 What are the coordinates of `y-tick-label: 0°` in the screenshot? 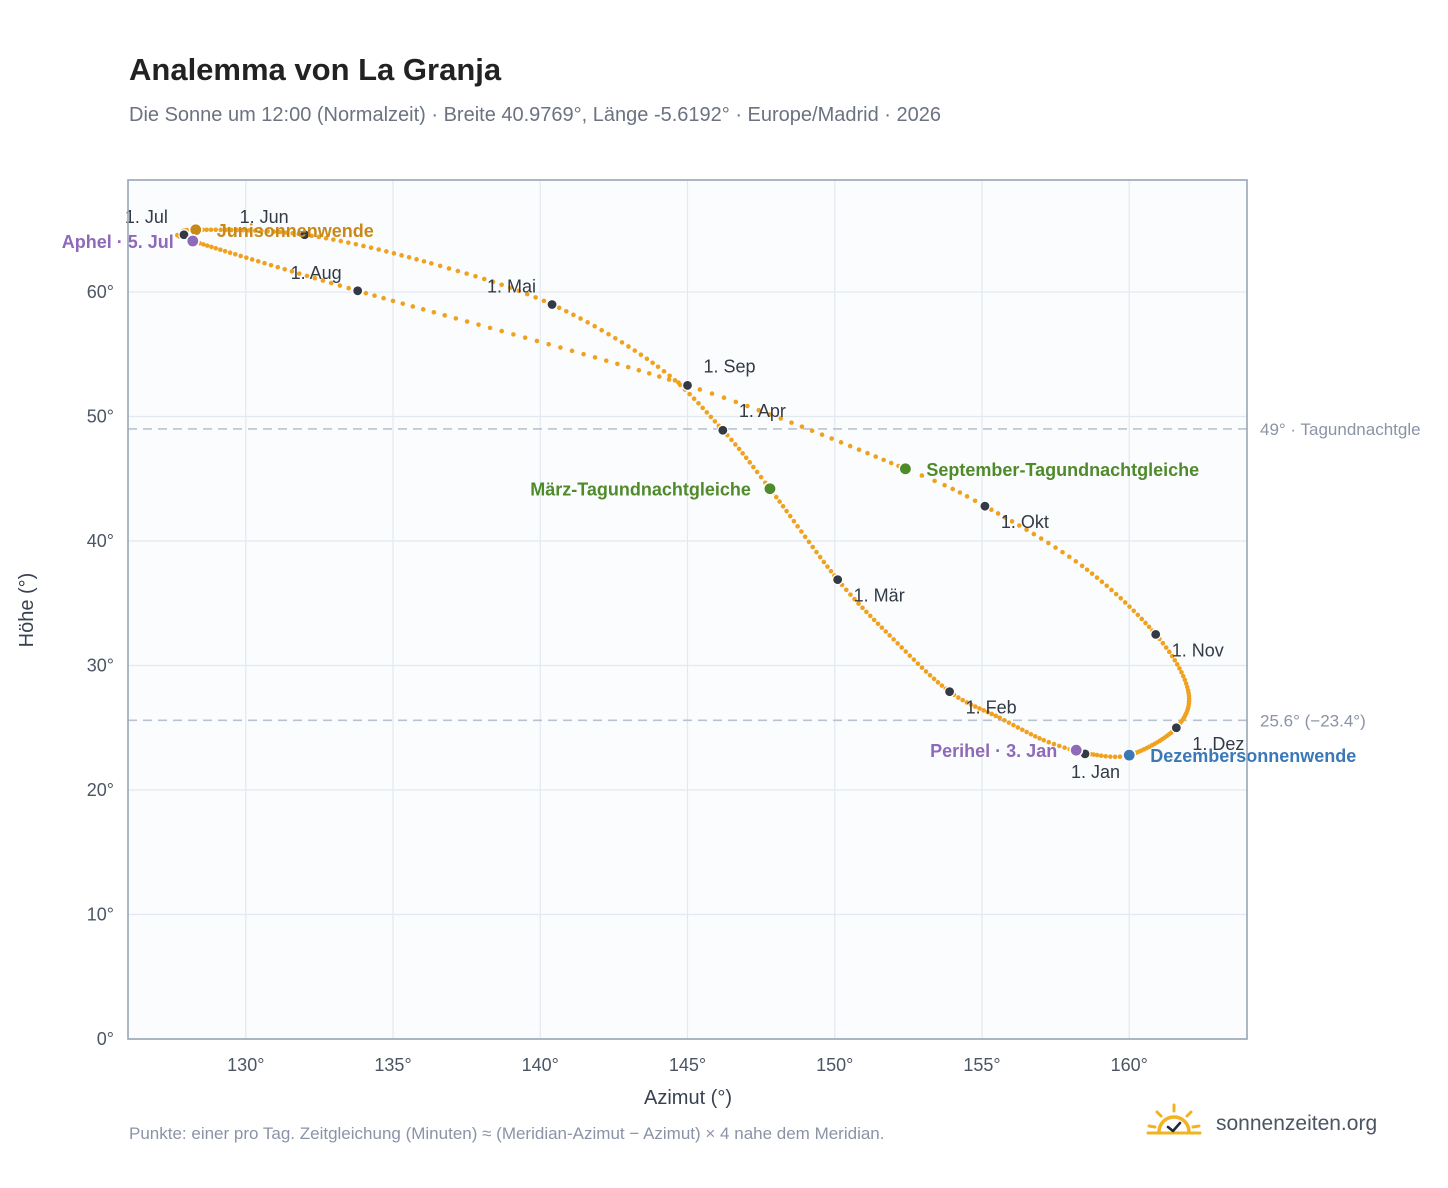 It's located at (105, 1039).